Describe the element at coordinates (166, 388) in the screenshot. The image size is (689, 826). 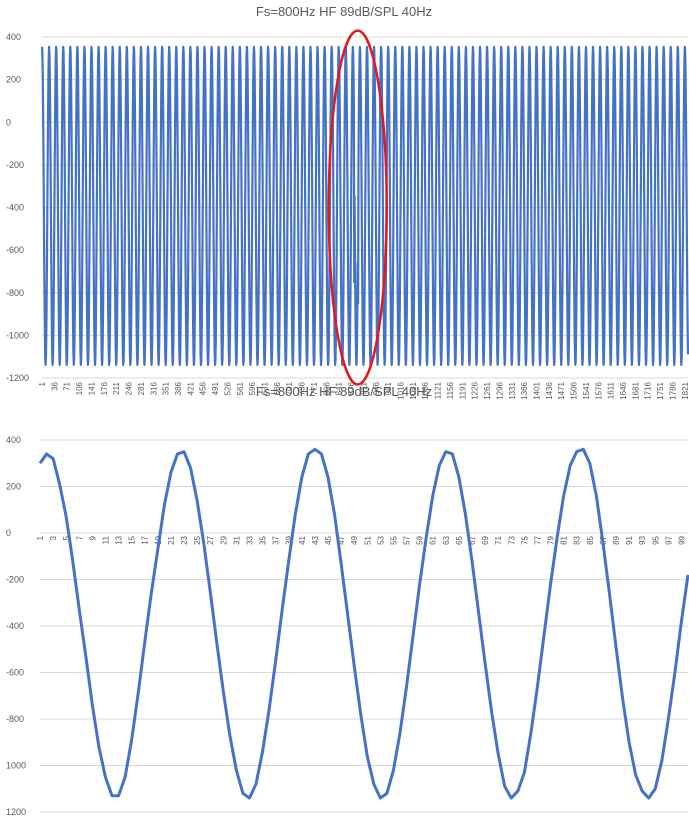
I see `x-tick-label: 351` at that location.